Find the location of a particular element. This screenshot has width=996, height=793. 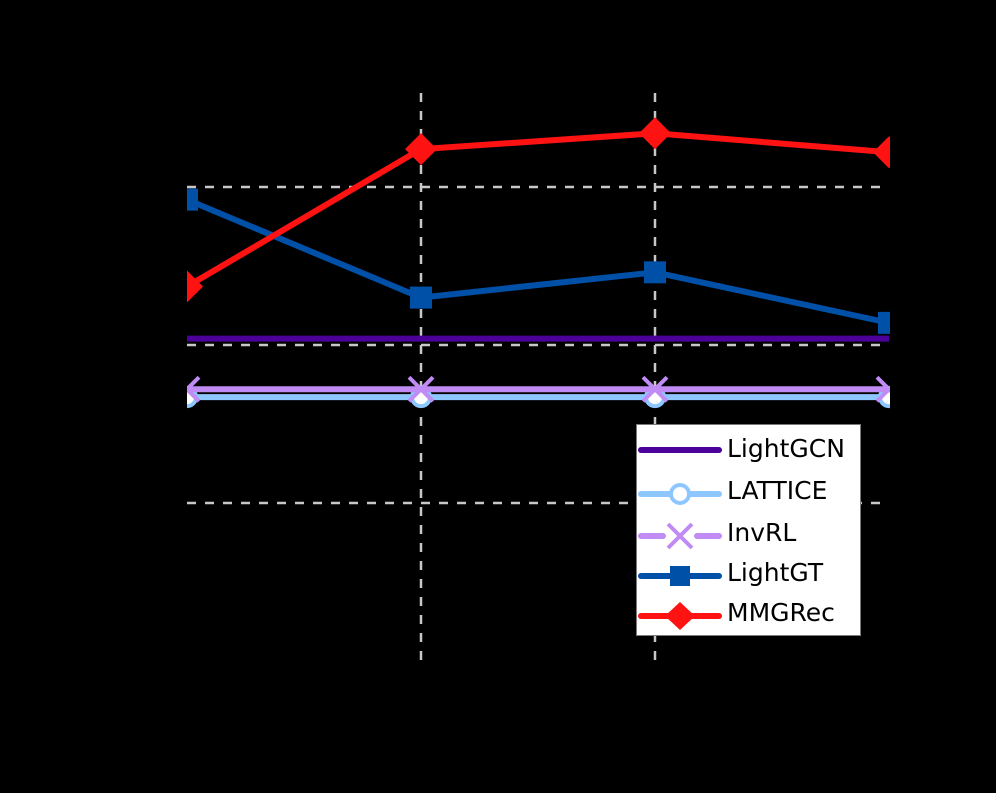

legend-item-lightgcn: LightGCN is located at coordinates (748, 449).